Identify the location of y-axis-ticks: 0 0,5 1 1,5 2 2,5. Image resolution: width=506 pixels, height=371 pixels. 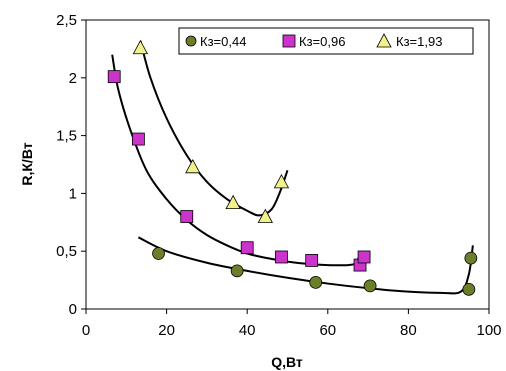
(71, 165).